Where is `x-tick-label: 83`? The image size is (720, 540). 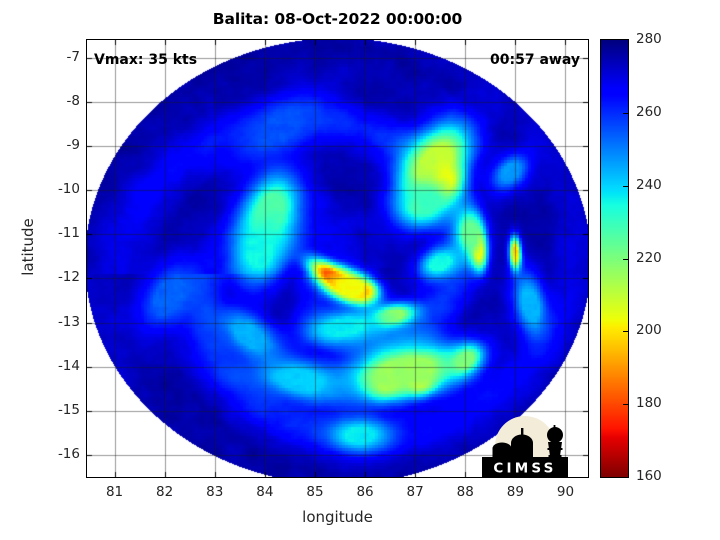
x-tick-label: 83 is located at coordinates (215, 492).